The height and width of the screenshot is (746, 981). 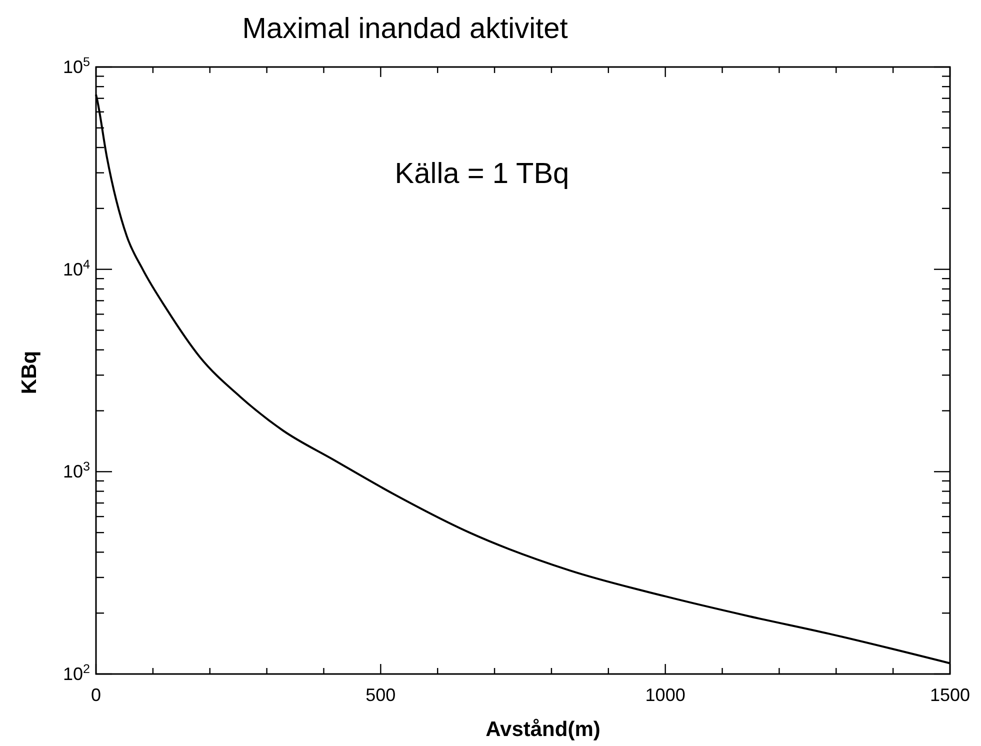 What do you see at coordinates (381, 695) in the screenshot?
I see `x-tick-label: 500` at bounding box center [381, 695].